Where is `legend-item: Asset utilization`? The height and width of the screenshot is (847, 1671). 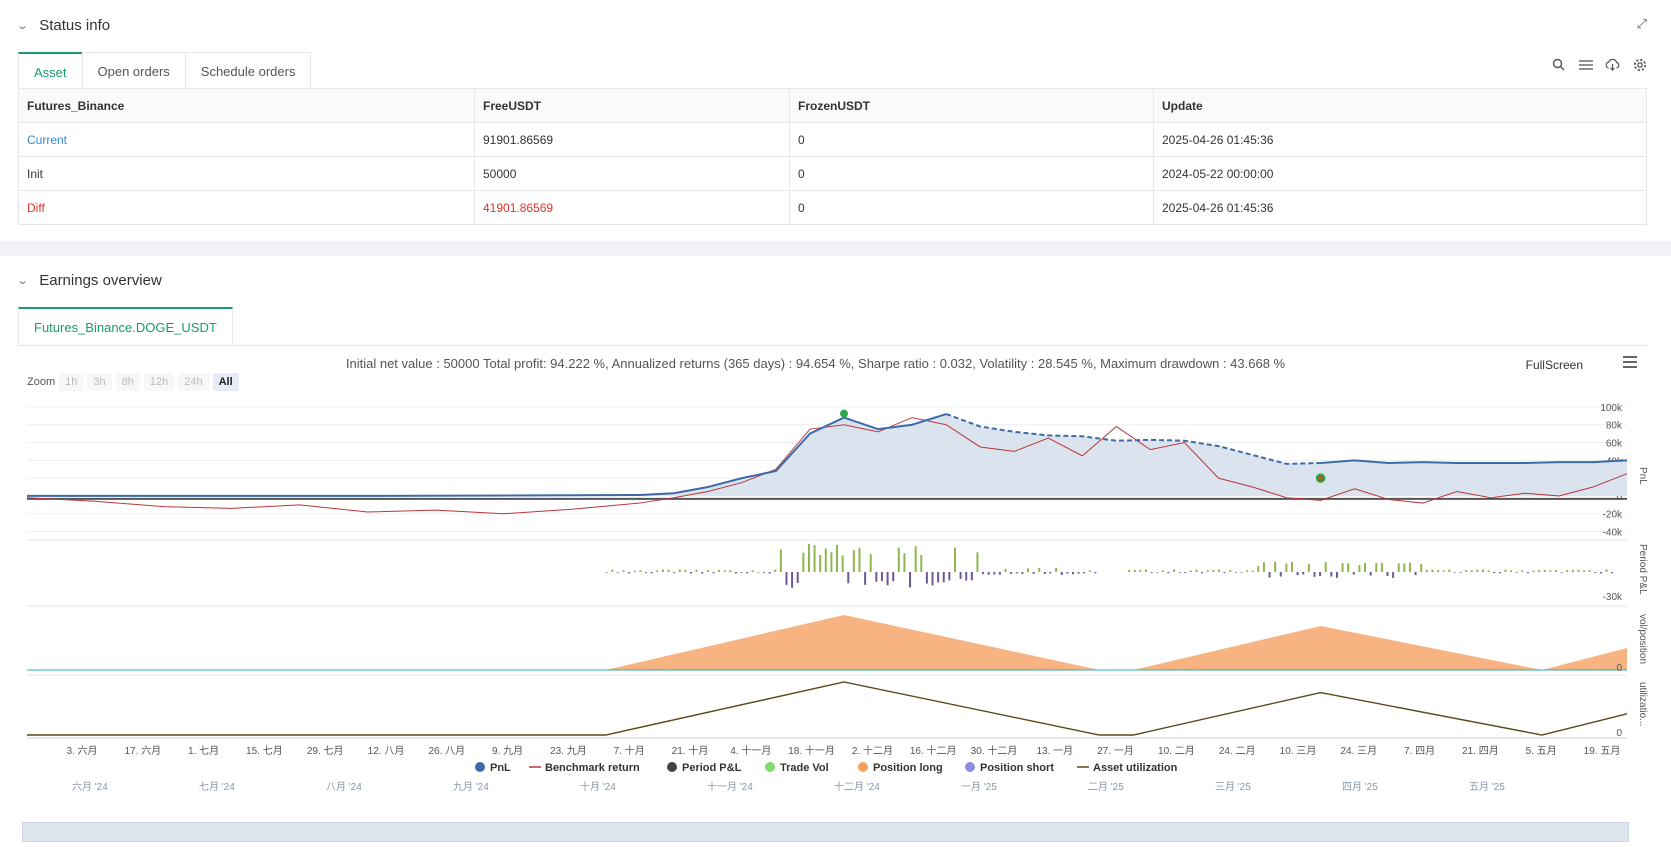
legend-item: Asset utilization is located at coordinates (1135, 768).